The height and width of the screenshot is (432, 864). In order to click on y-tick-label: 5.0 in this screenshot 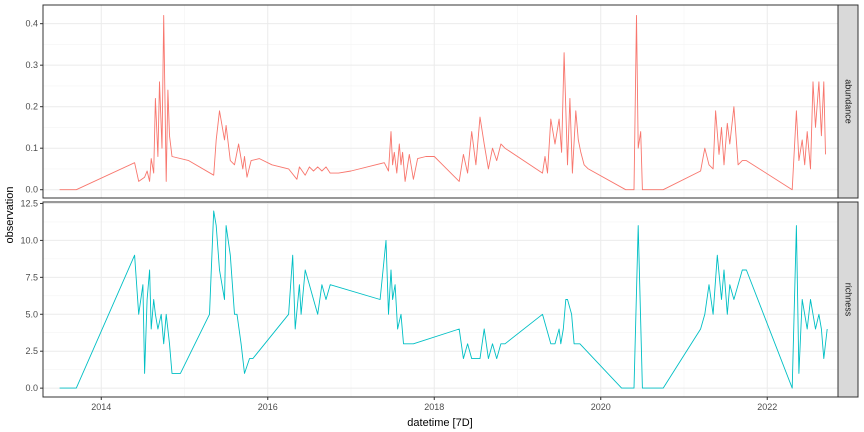, I will do `click(31, 314)`.